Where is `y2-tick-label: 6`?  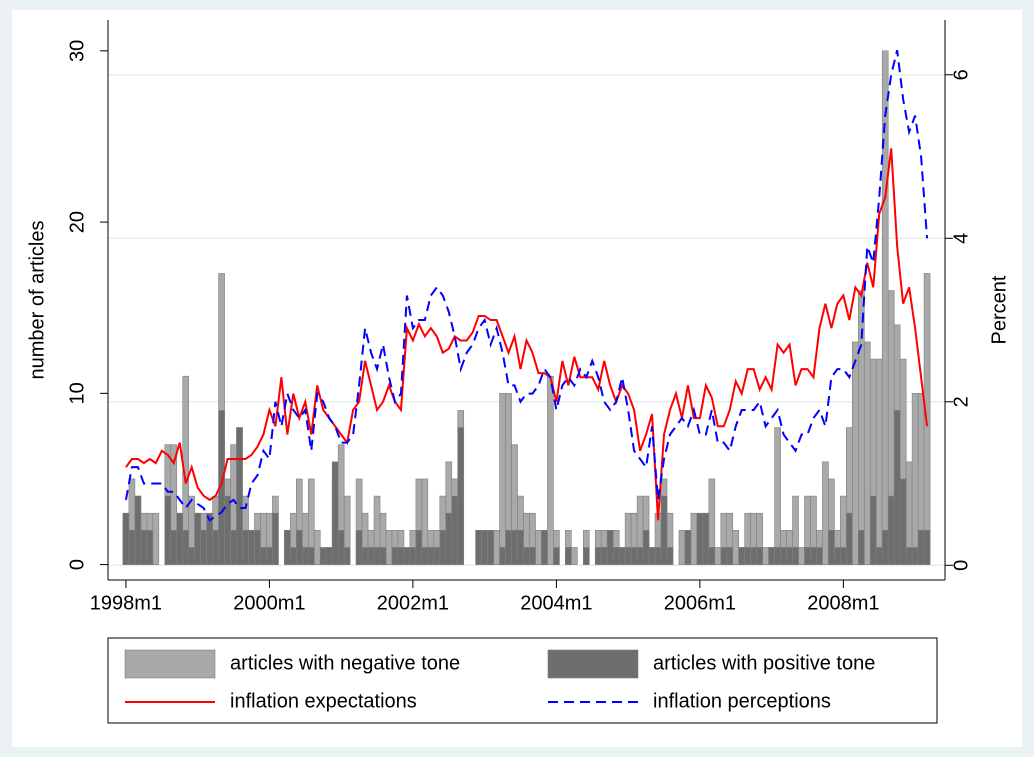 y2-tick-label: 6 is located at coordinates (961, 74).